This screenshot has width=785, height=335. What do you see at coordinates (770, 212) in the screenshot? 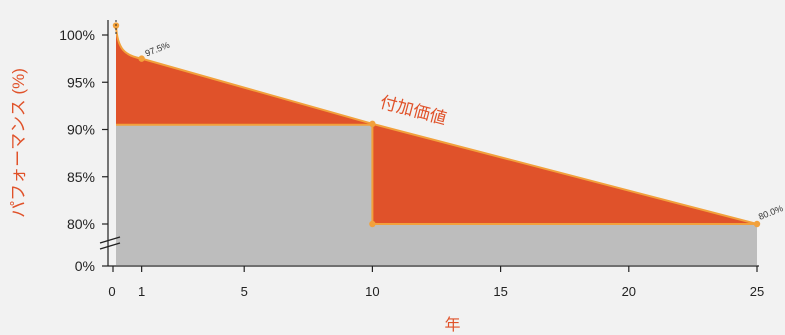
I see `annotation-80-0: 80.0%` at bounding box center [770, 212].